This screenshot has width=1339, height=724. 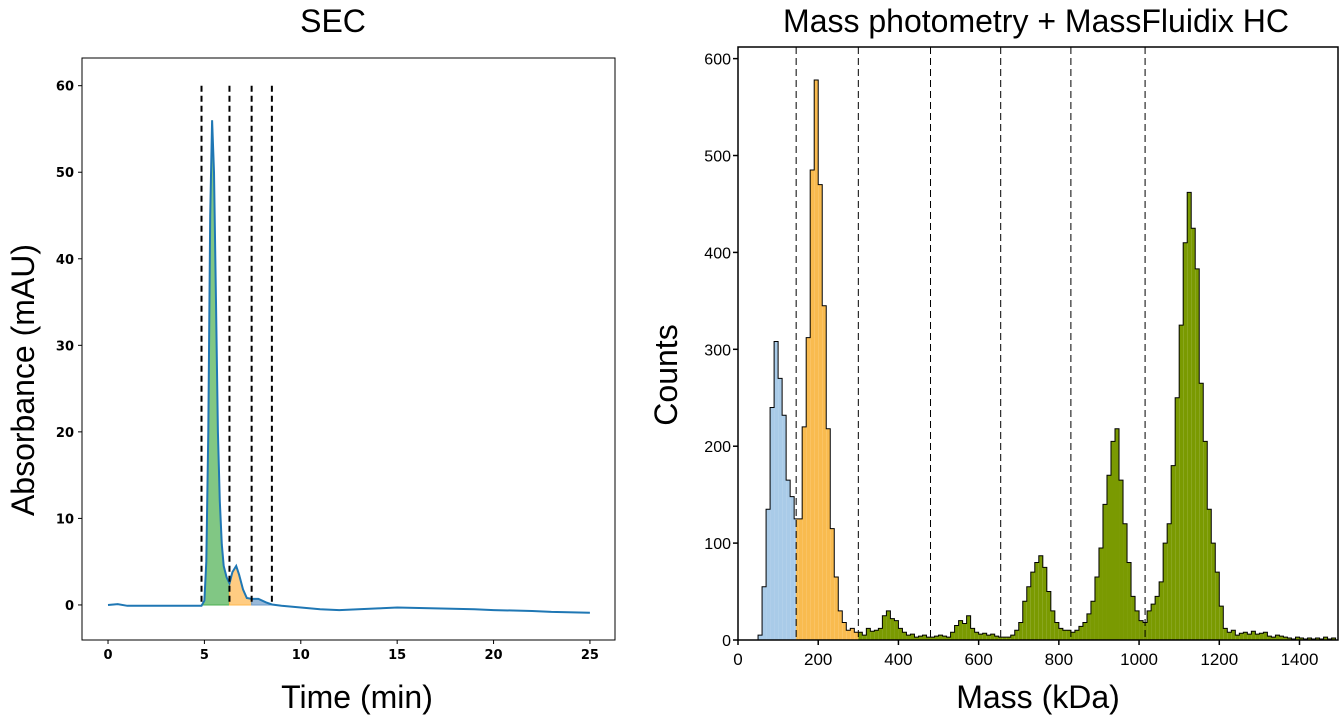 I want to click on sec-x-tick-label: 5, so click(x=204, y=655).